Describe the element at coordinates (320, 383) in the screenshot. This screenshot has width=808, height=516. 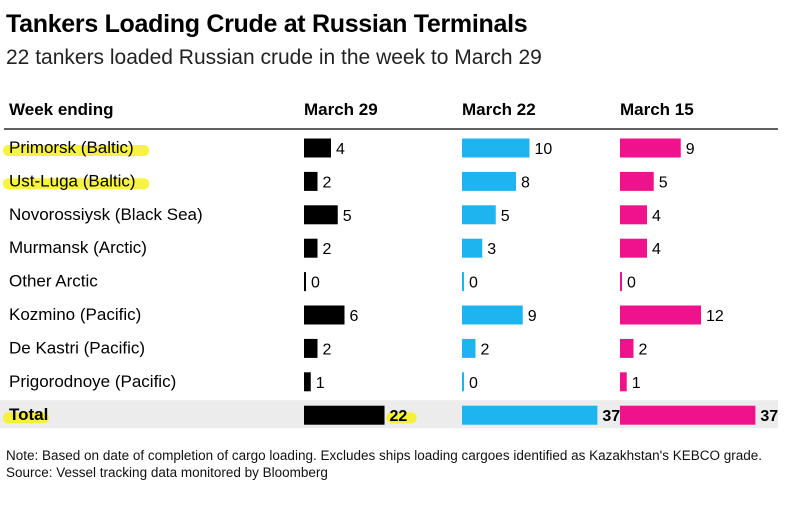
I see `value-prigorodnoye-pacific-0: 1` at that location.